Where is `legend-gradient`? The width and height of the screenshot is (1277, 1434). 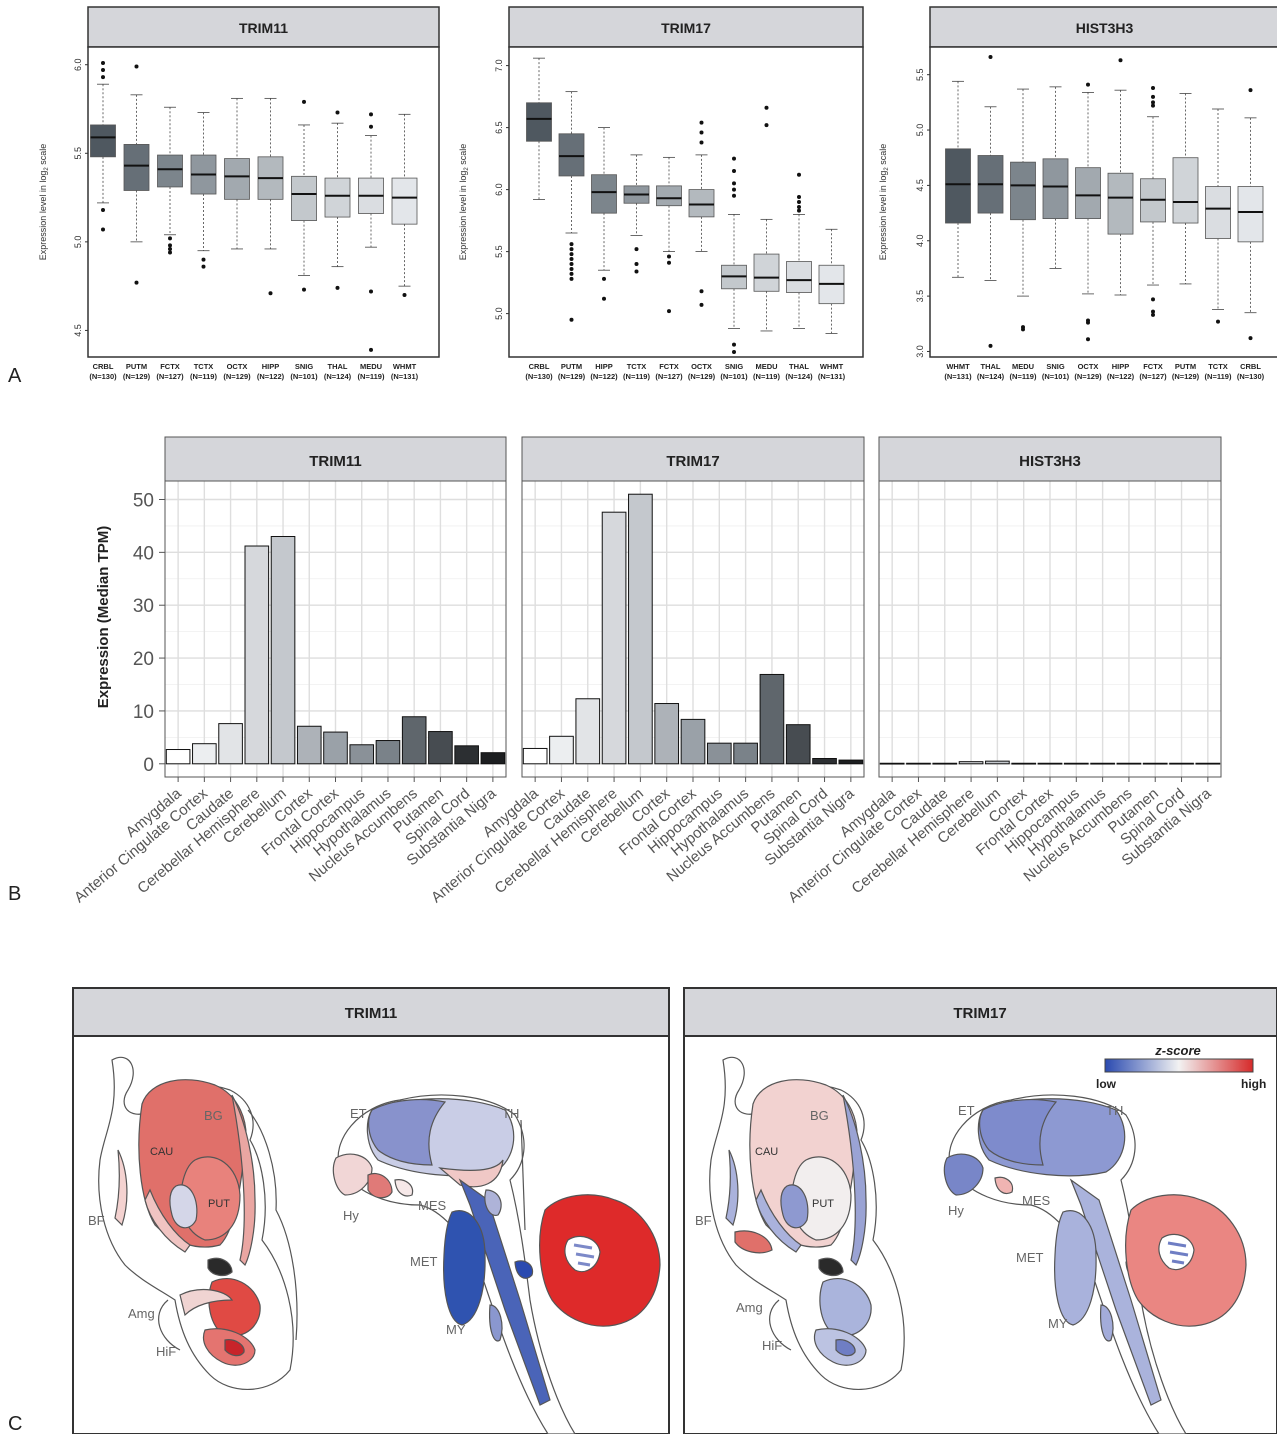
legend-gradient is located at coordinates (1179, 1065).